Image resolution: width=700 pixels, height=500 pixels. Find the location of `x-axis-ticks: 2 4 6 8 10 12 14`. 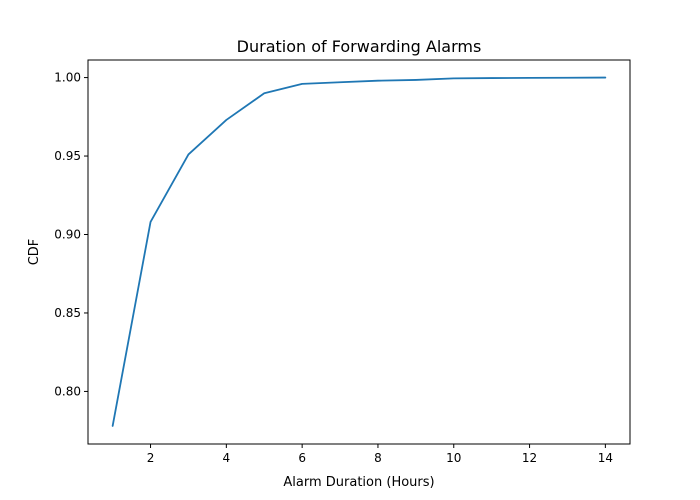

x-axis-ticks: 2 4 6 8 10 12 14 is located at coordinates (380, 454).